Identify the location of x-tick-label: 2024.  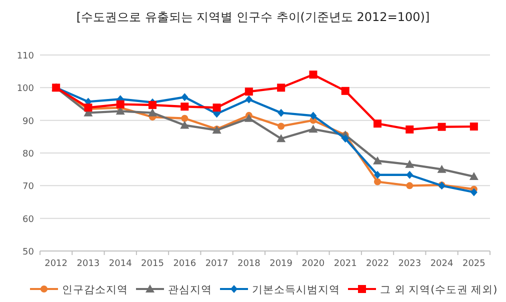
(442, 264).